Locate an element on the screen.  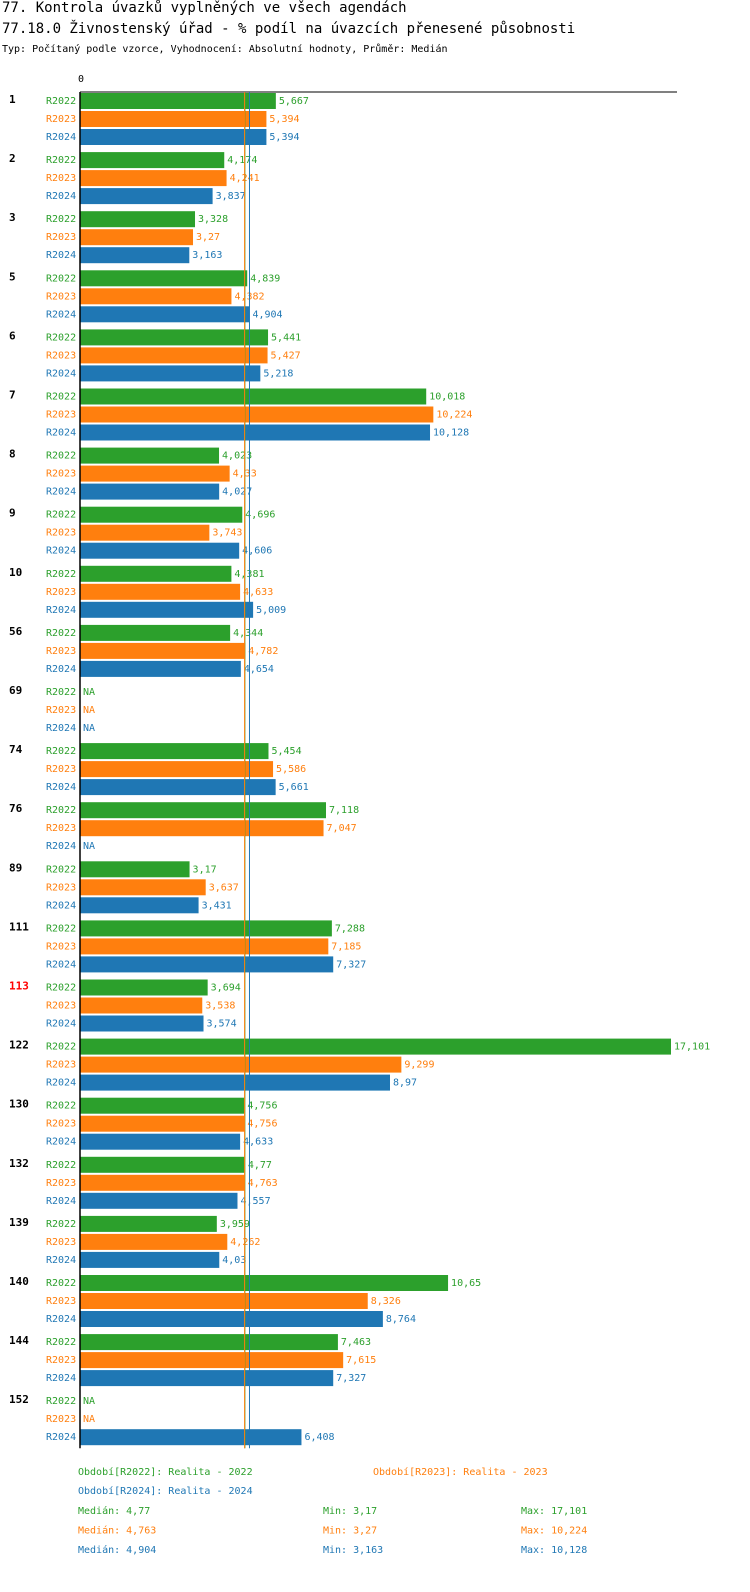
legend-max: Max: 17,101 is located at coordinates (554, 1511).